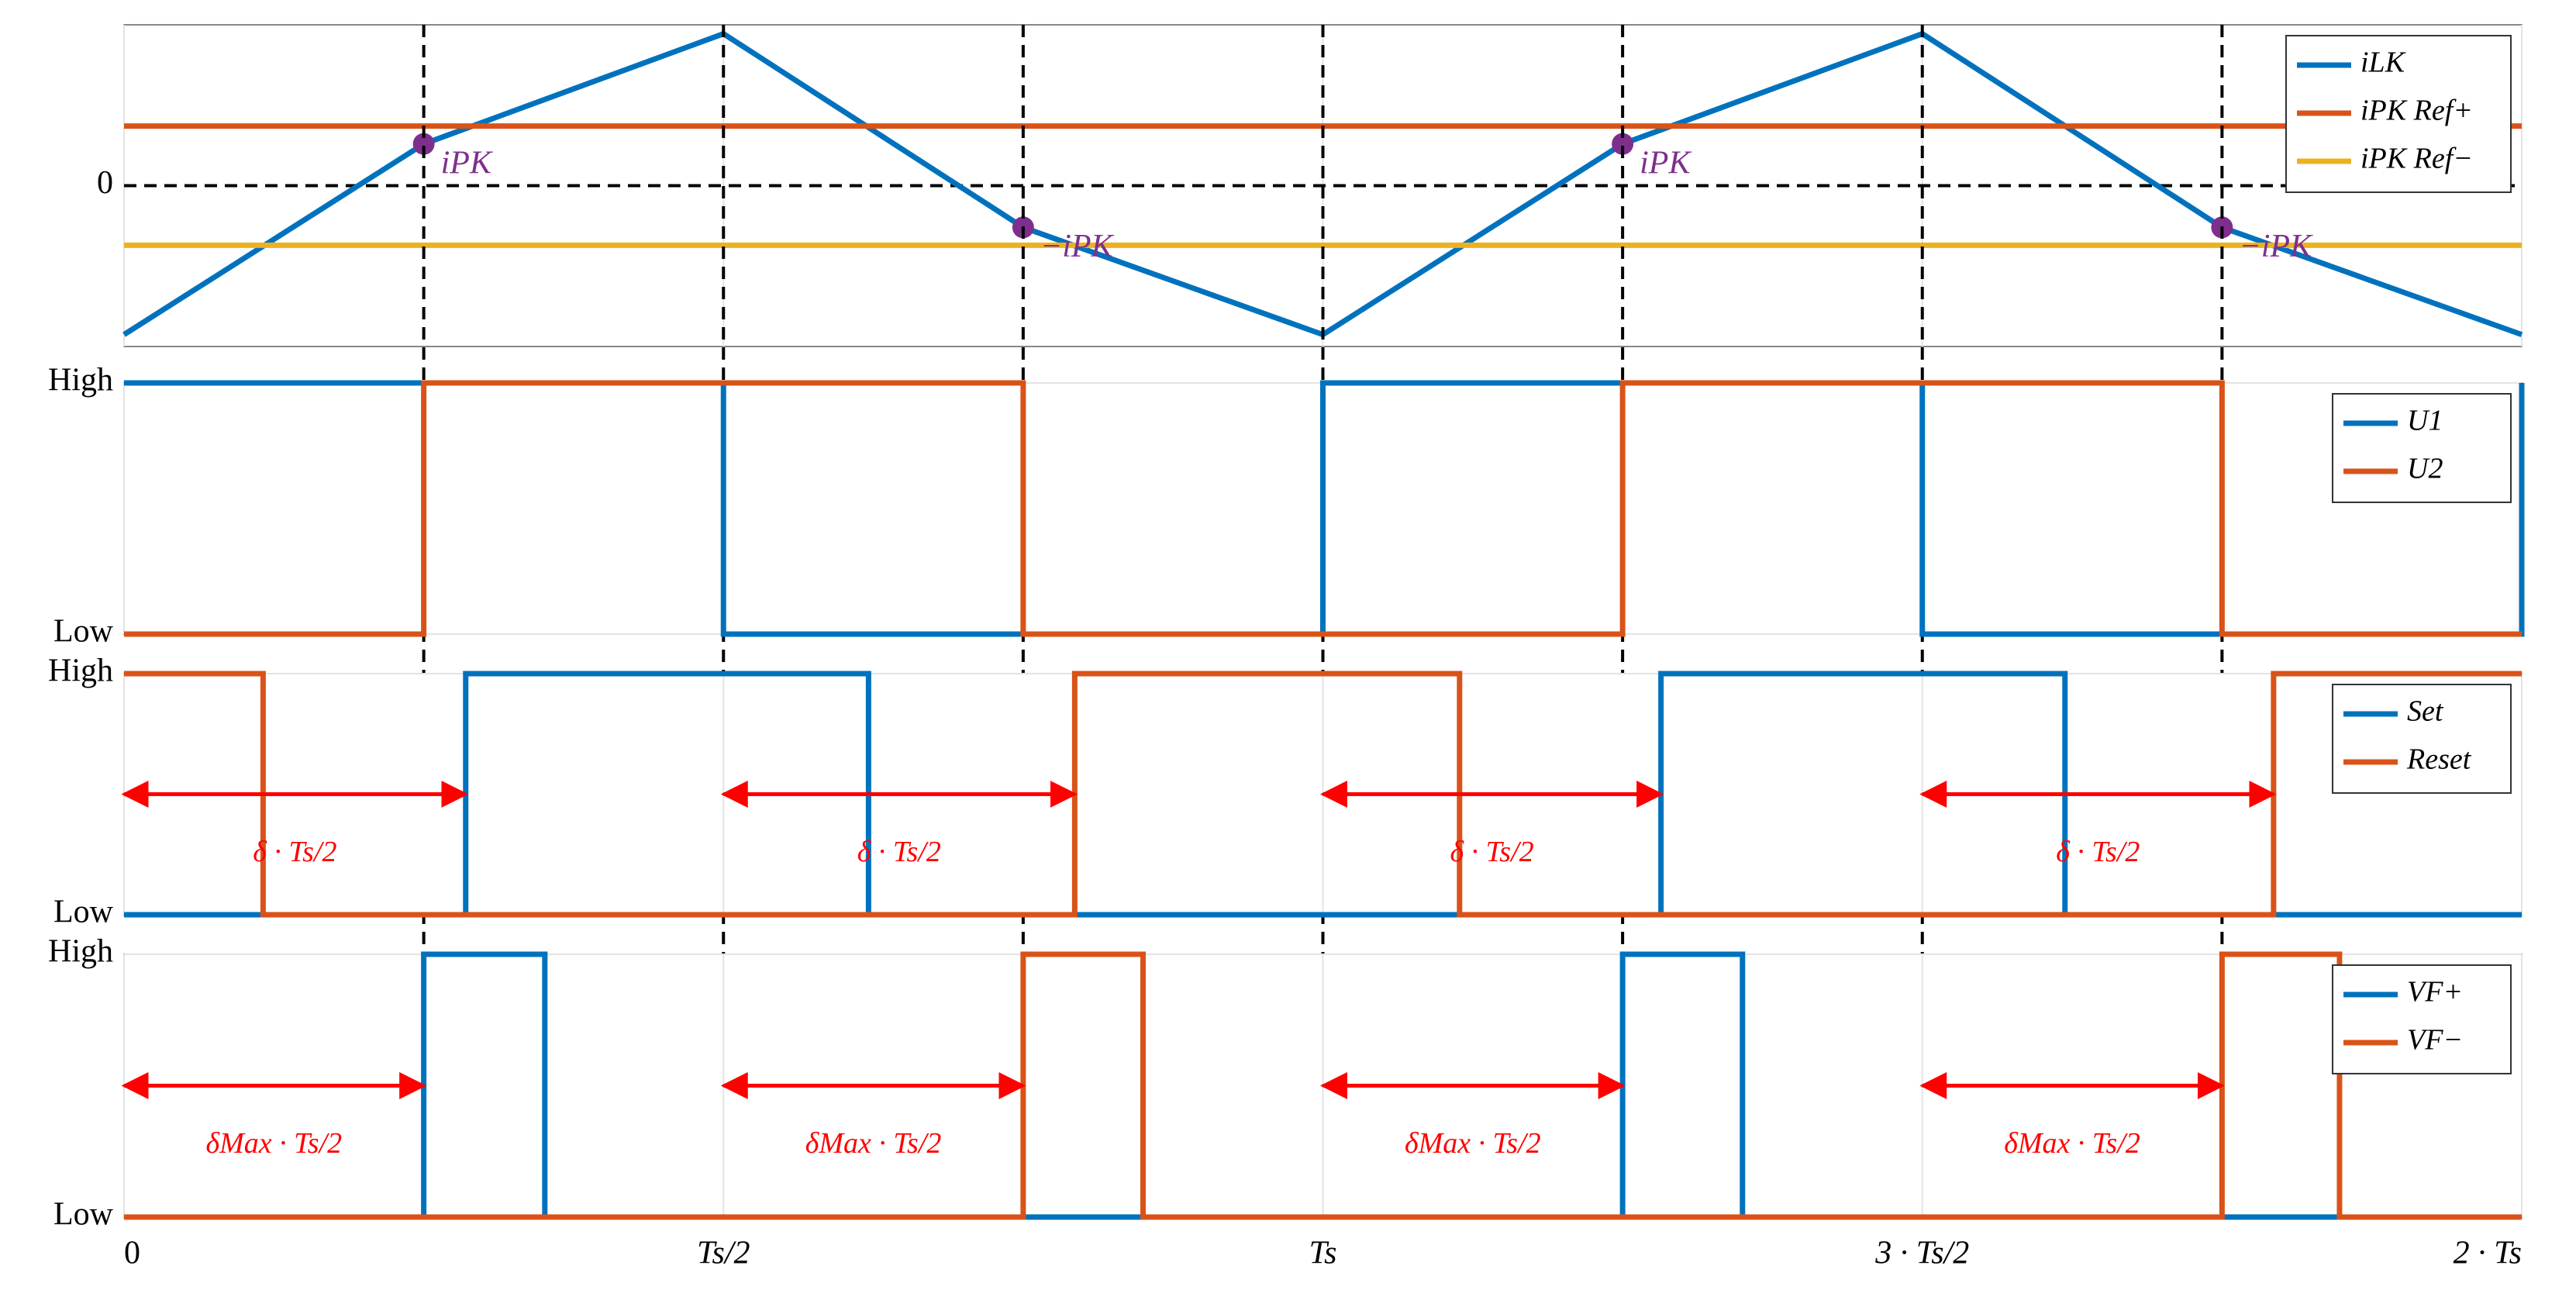 This screenshot has width=2576, height=1300. What do you see at coordinates (2416, 111) in the screenshot?
I see `legend-label: iPK Ref+` at bounding box center [2416, 111].